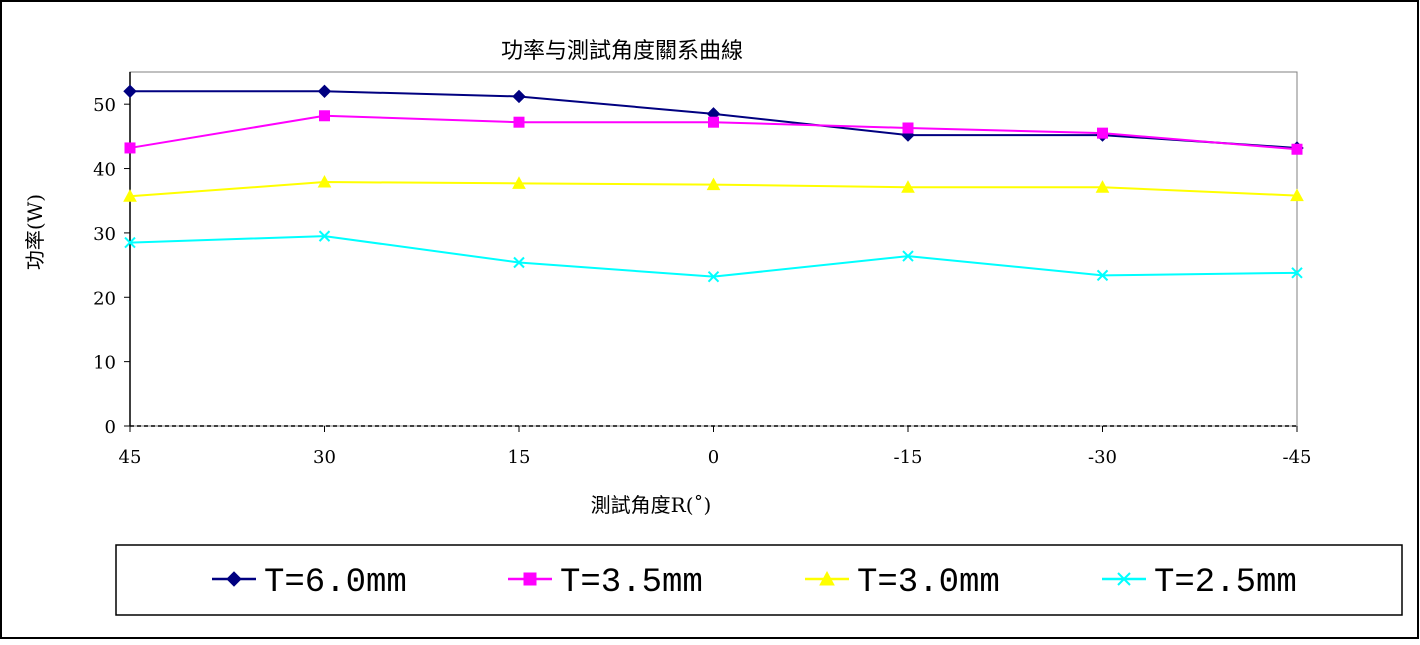 The height and width of the screenshot is (645, 1420). What do you see at coordinates (324, 457) in the screenshot?
I see `x-tick-label: 30` at bounding box center [324, 457].